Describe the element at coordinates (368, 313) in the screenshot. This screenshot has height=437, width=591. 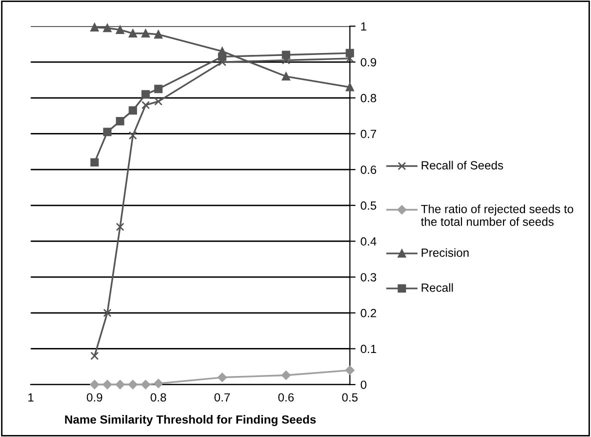
I see `y-tick-label: 0.2` at that location.